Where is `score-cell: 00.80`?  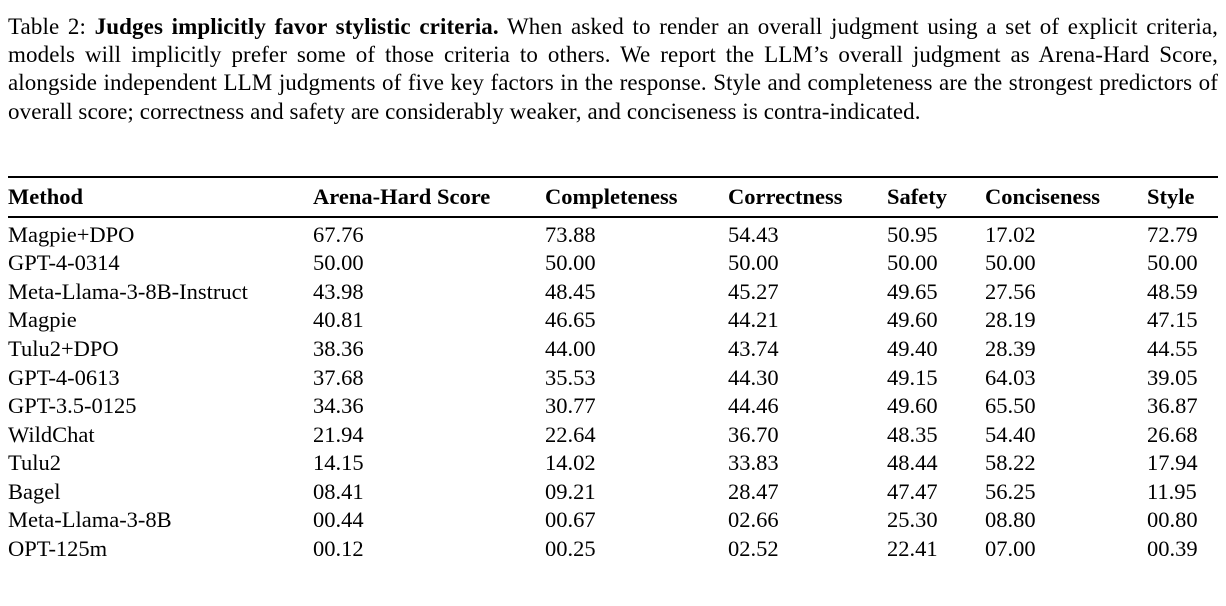 score-cell: 00.80 is located at coordinates (1172, 520).